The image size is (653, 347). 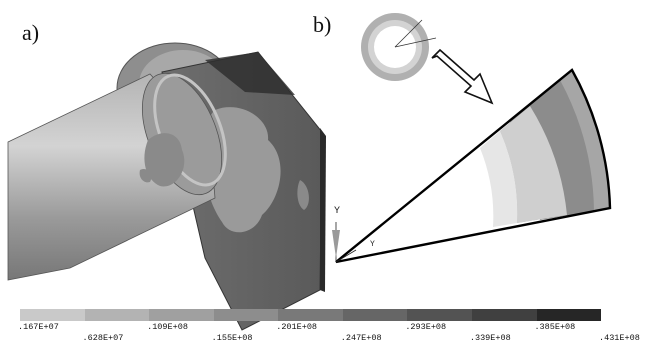 I want to click on zoom-arrow, so click(x=462, y=76).